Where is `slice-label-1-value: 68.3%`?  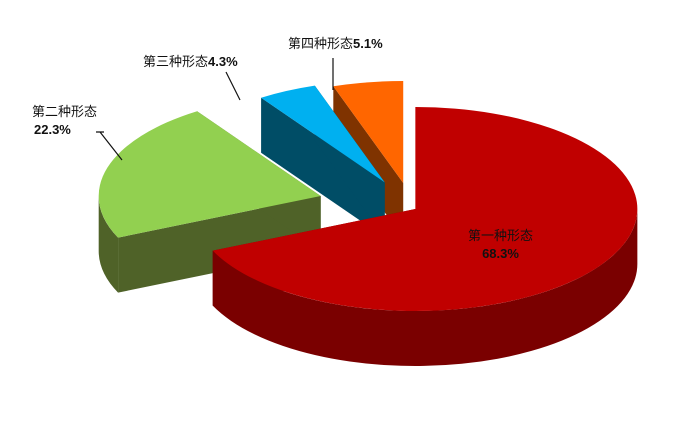
slice-label-1-value: 68.3% is located at coordinates (500, 253).